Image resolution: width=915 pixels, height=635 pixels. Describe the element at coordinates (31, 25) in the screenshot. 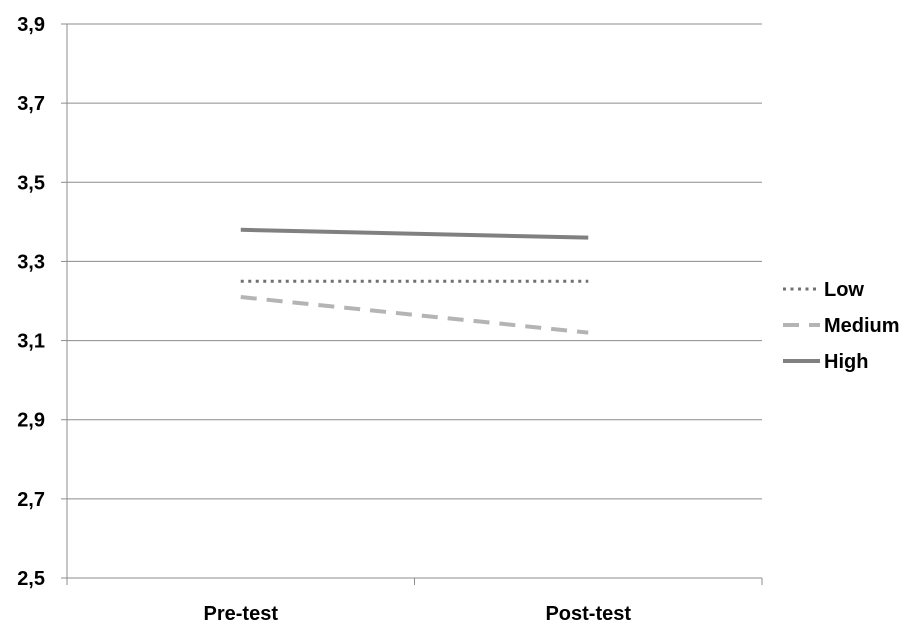

I see `y-tick-label: 3,9` at that location.